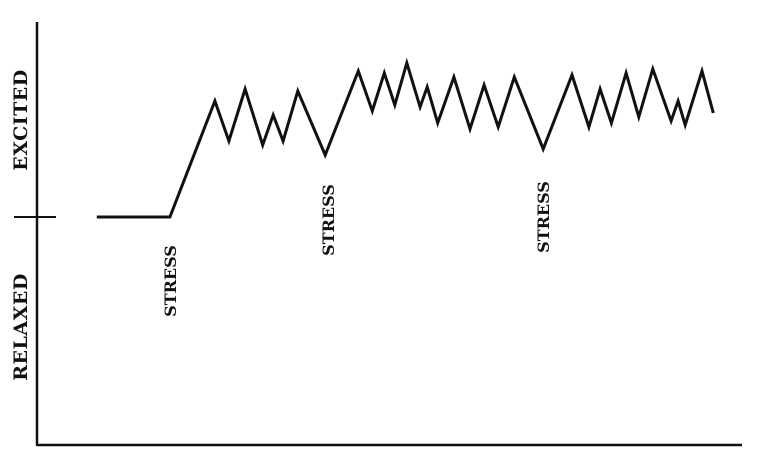 The image size is (760, 468). Describe the element at coordinates (21, 327) in the screenshot. I see `y-label-relaxed: RELAXED` at that location.